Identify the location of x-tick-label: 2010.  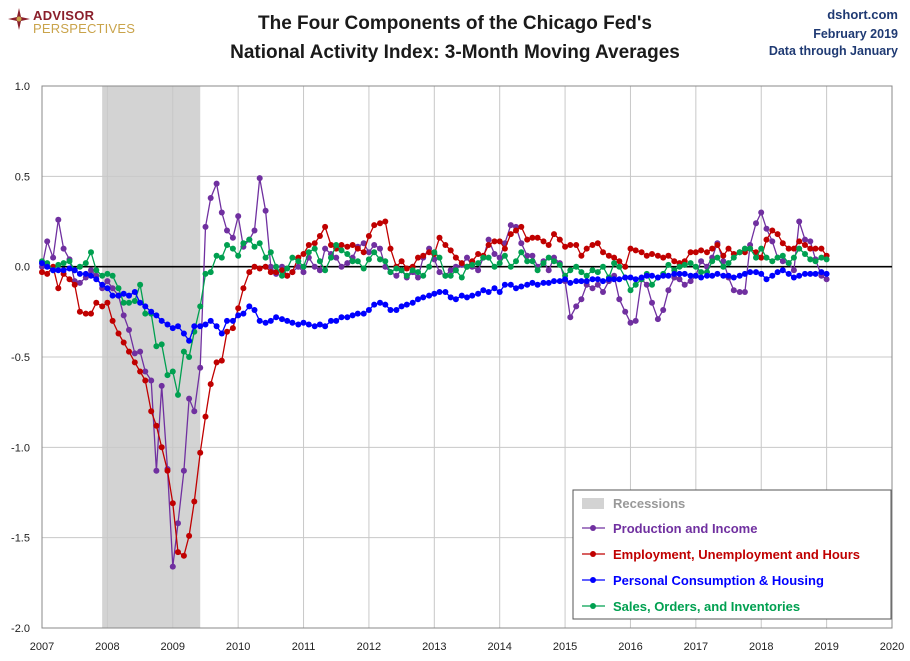
(238, 647).